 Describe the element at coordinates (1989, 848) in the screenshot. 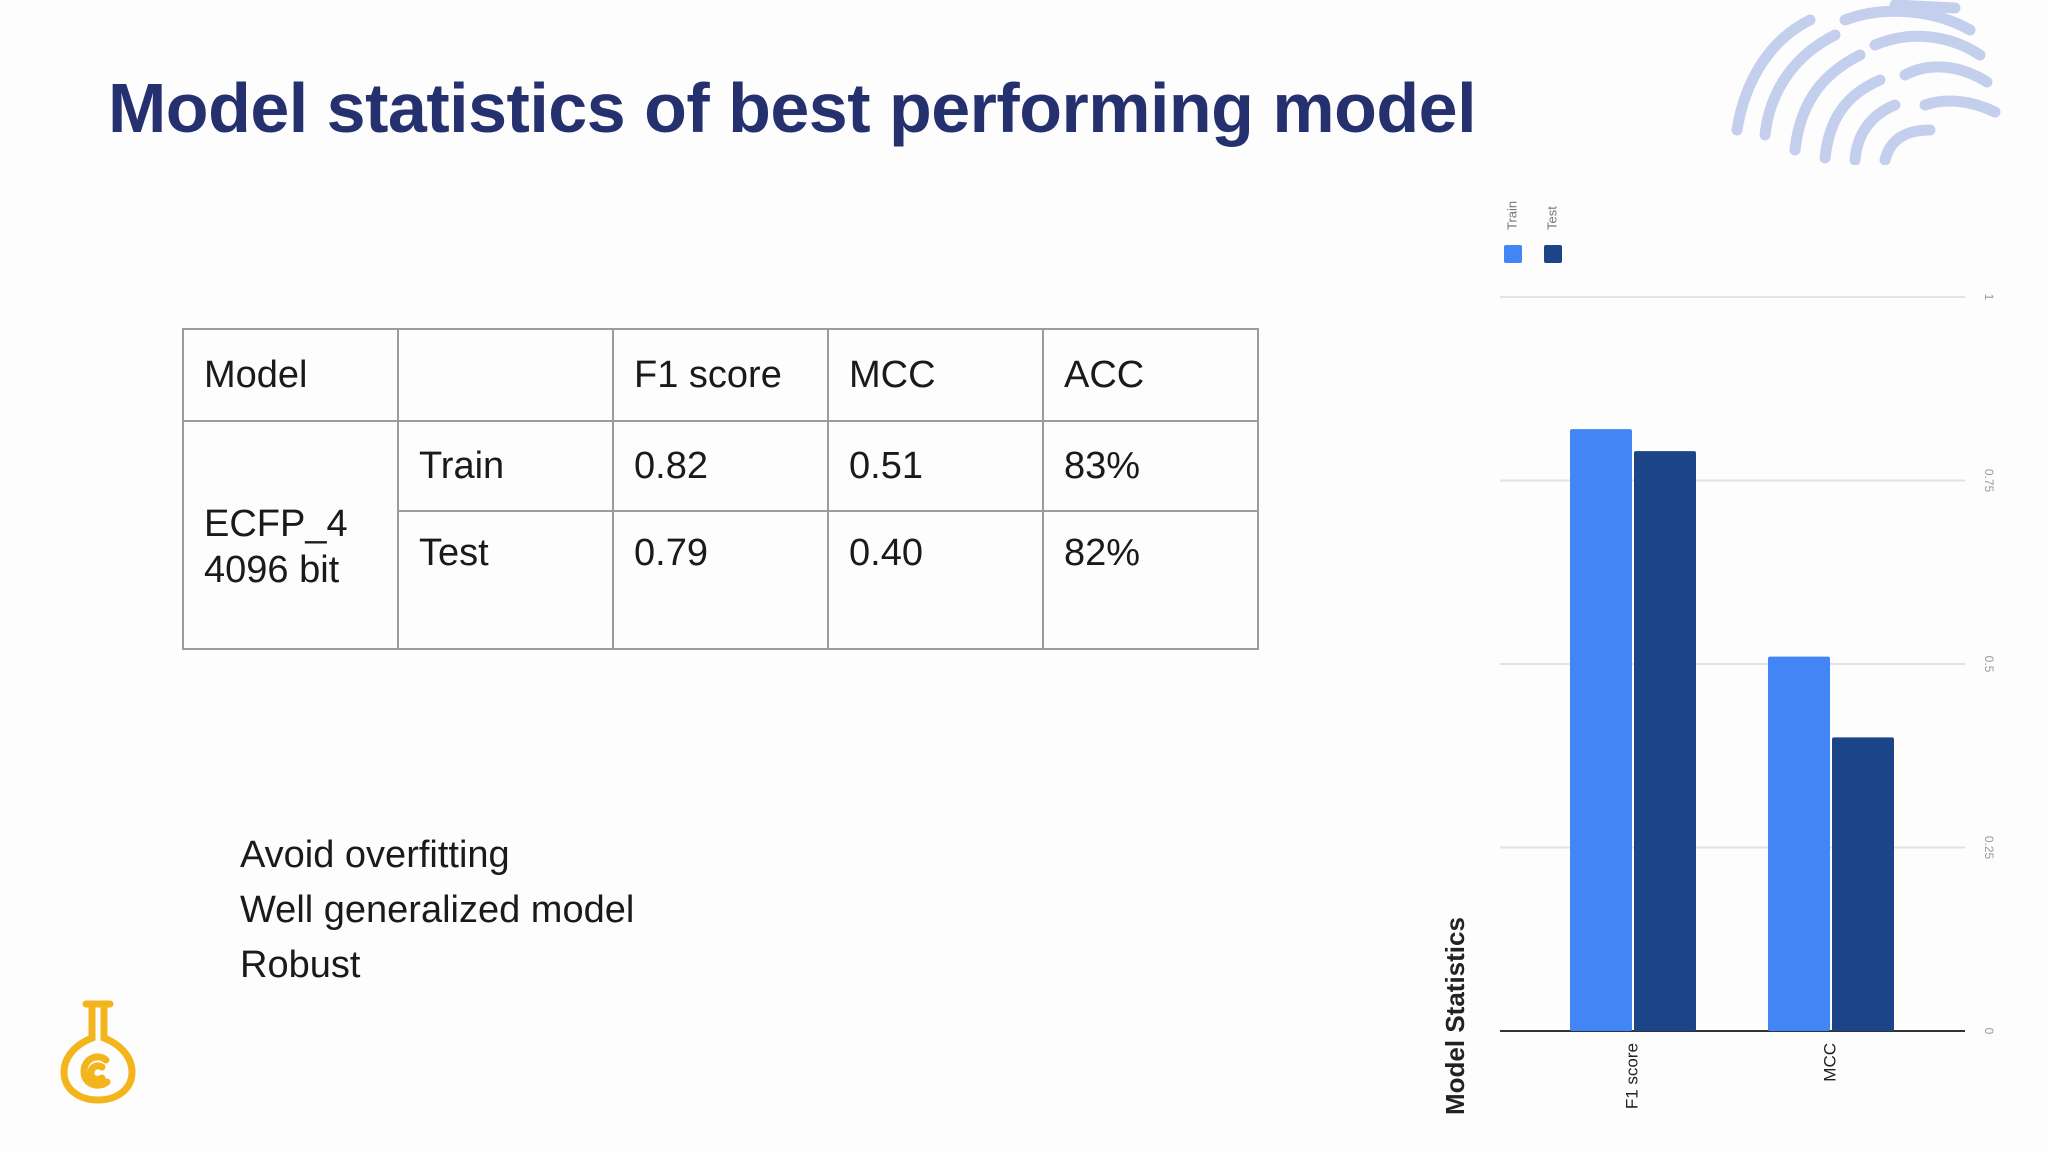

I see `y-tick-label: 0.25` at that location.